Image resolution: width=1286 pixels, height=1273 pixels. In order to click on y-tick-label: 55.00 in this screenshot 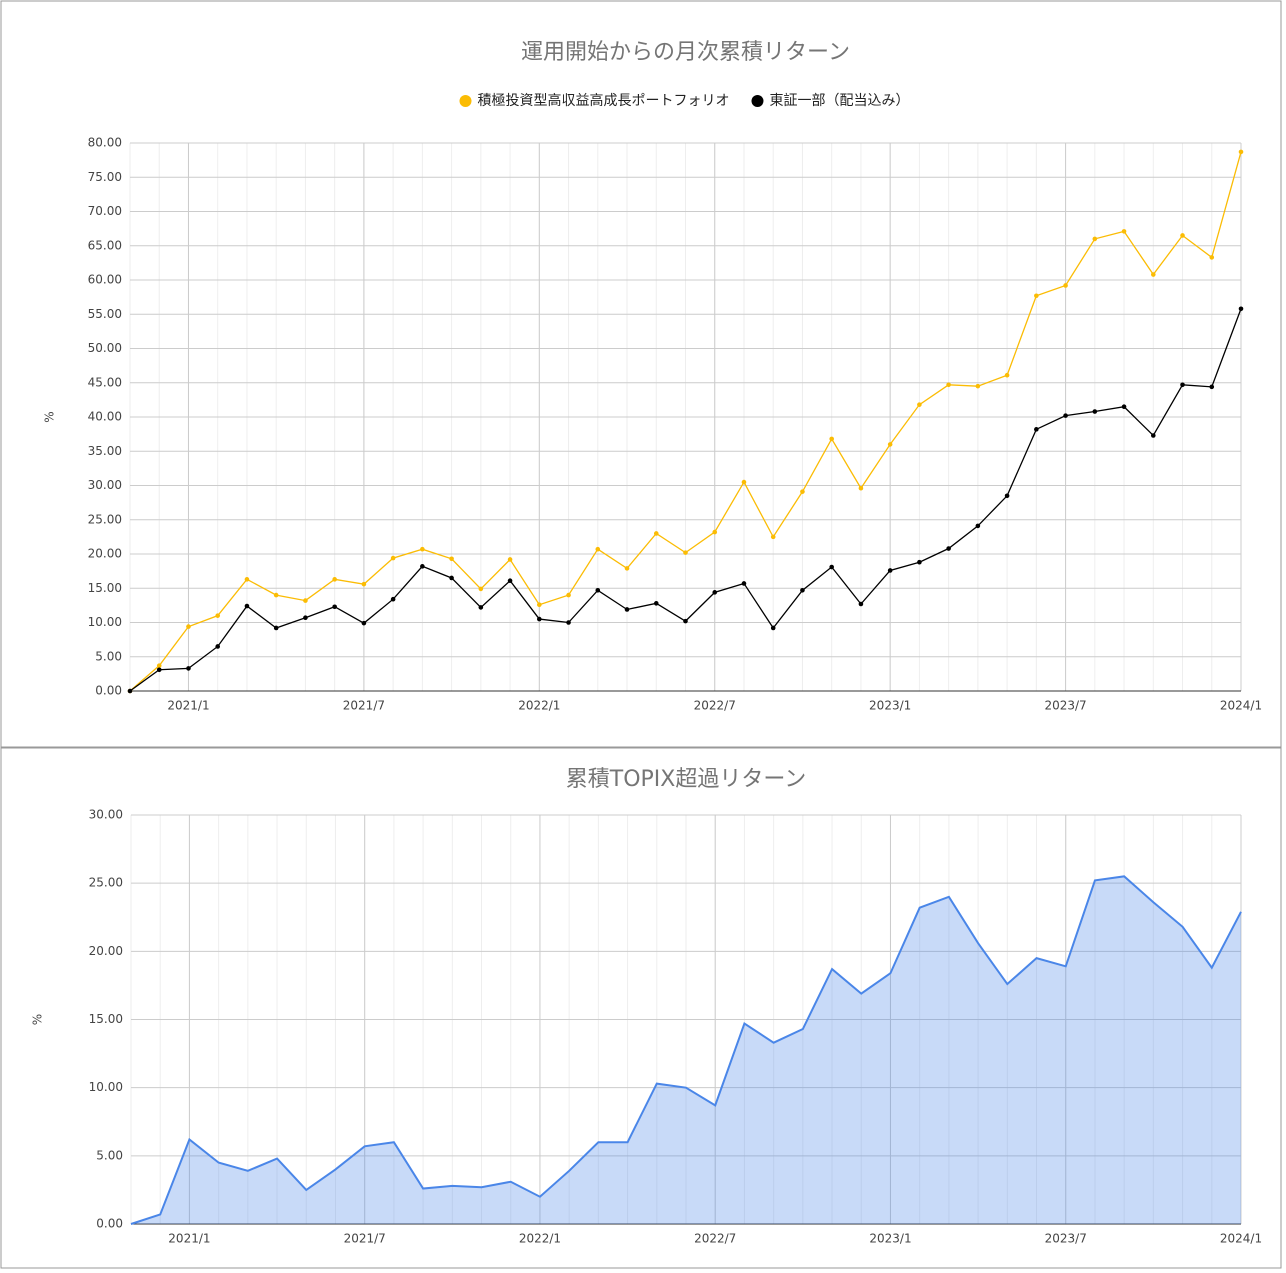, I will do `click(105, 314)`.